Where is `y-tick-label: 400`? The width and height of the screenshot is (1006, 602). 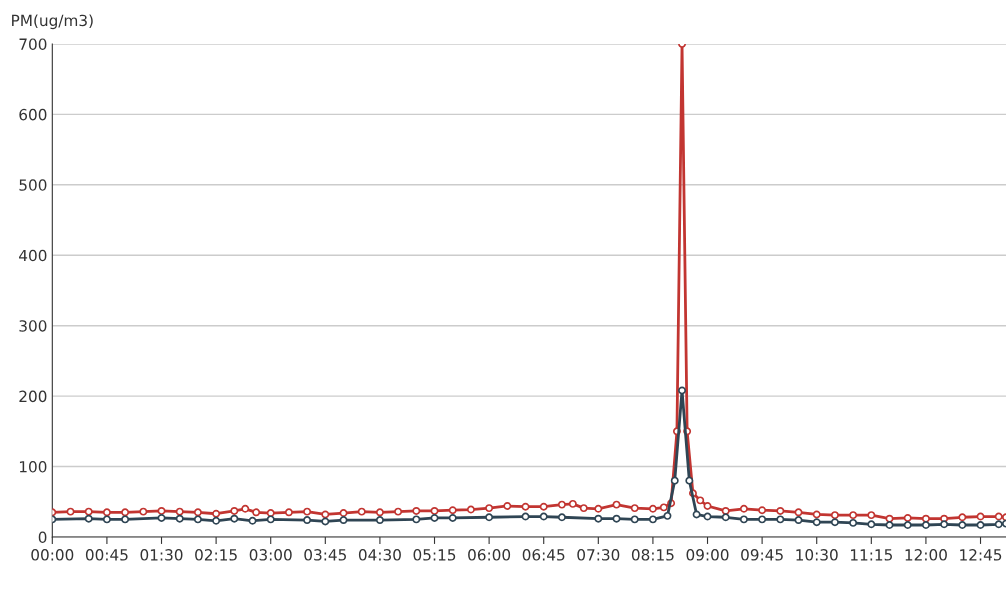
y-tick-label: 400 is located at coordinates (33, 255).